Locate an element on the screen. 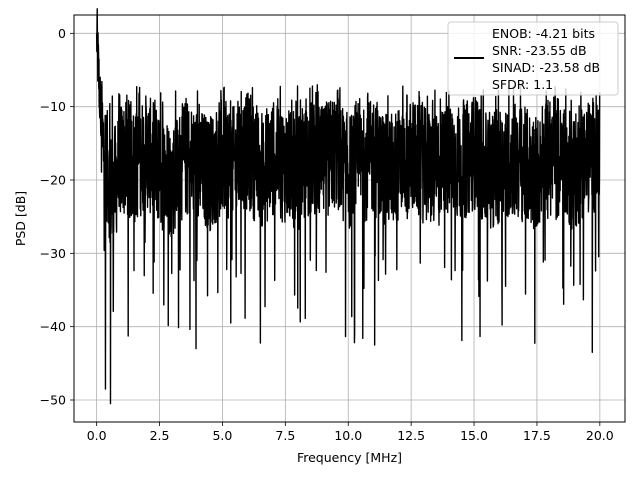 This screenshot has width=640, height=480. x-tick-label: 7.5 is located at coordinates (285, 435).